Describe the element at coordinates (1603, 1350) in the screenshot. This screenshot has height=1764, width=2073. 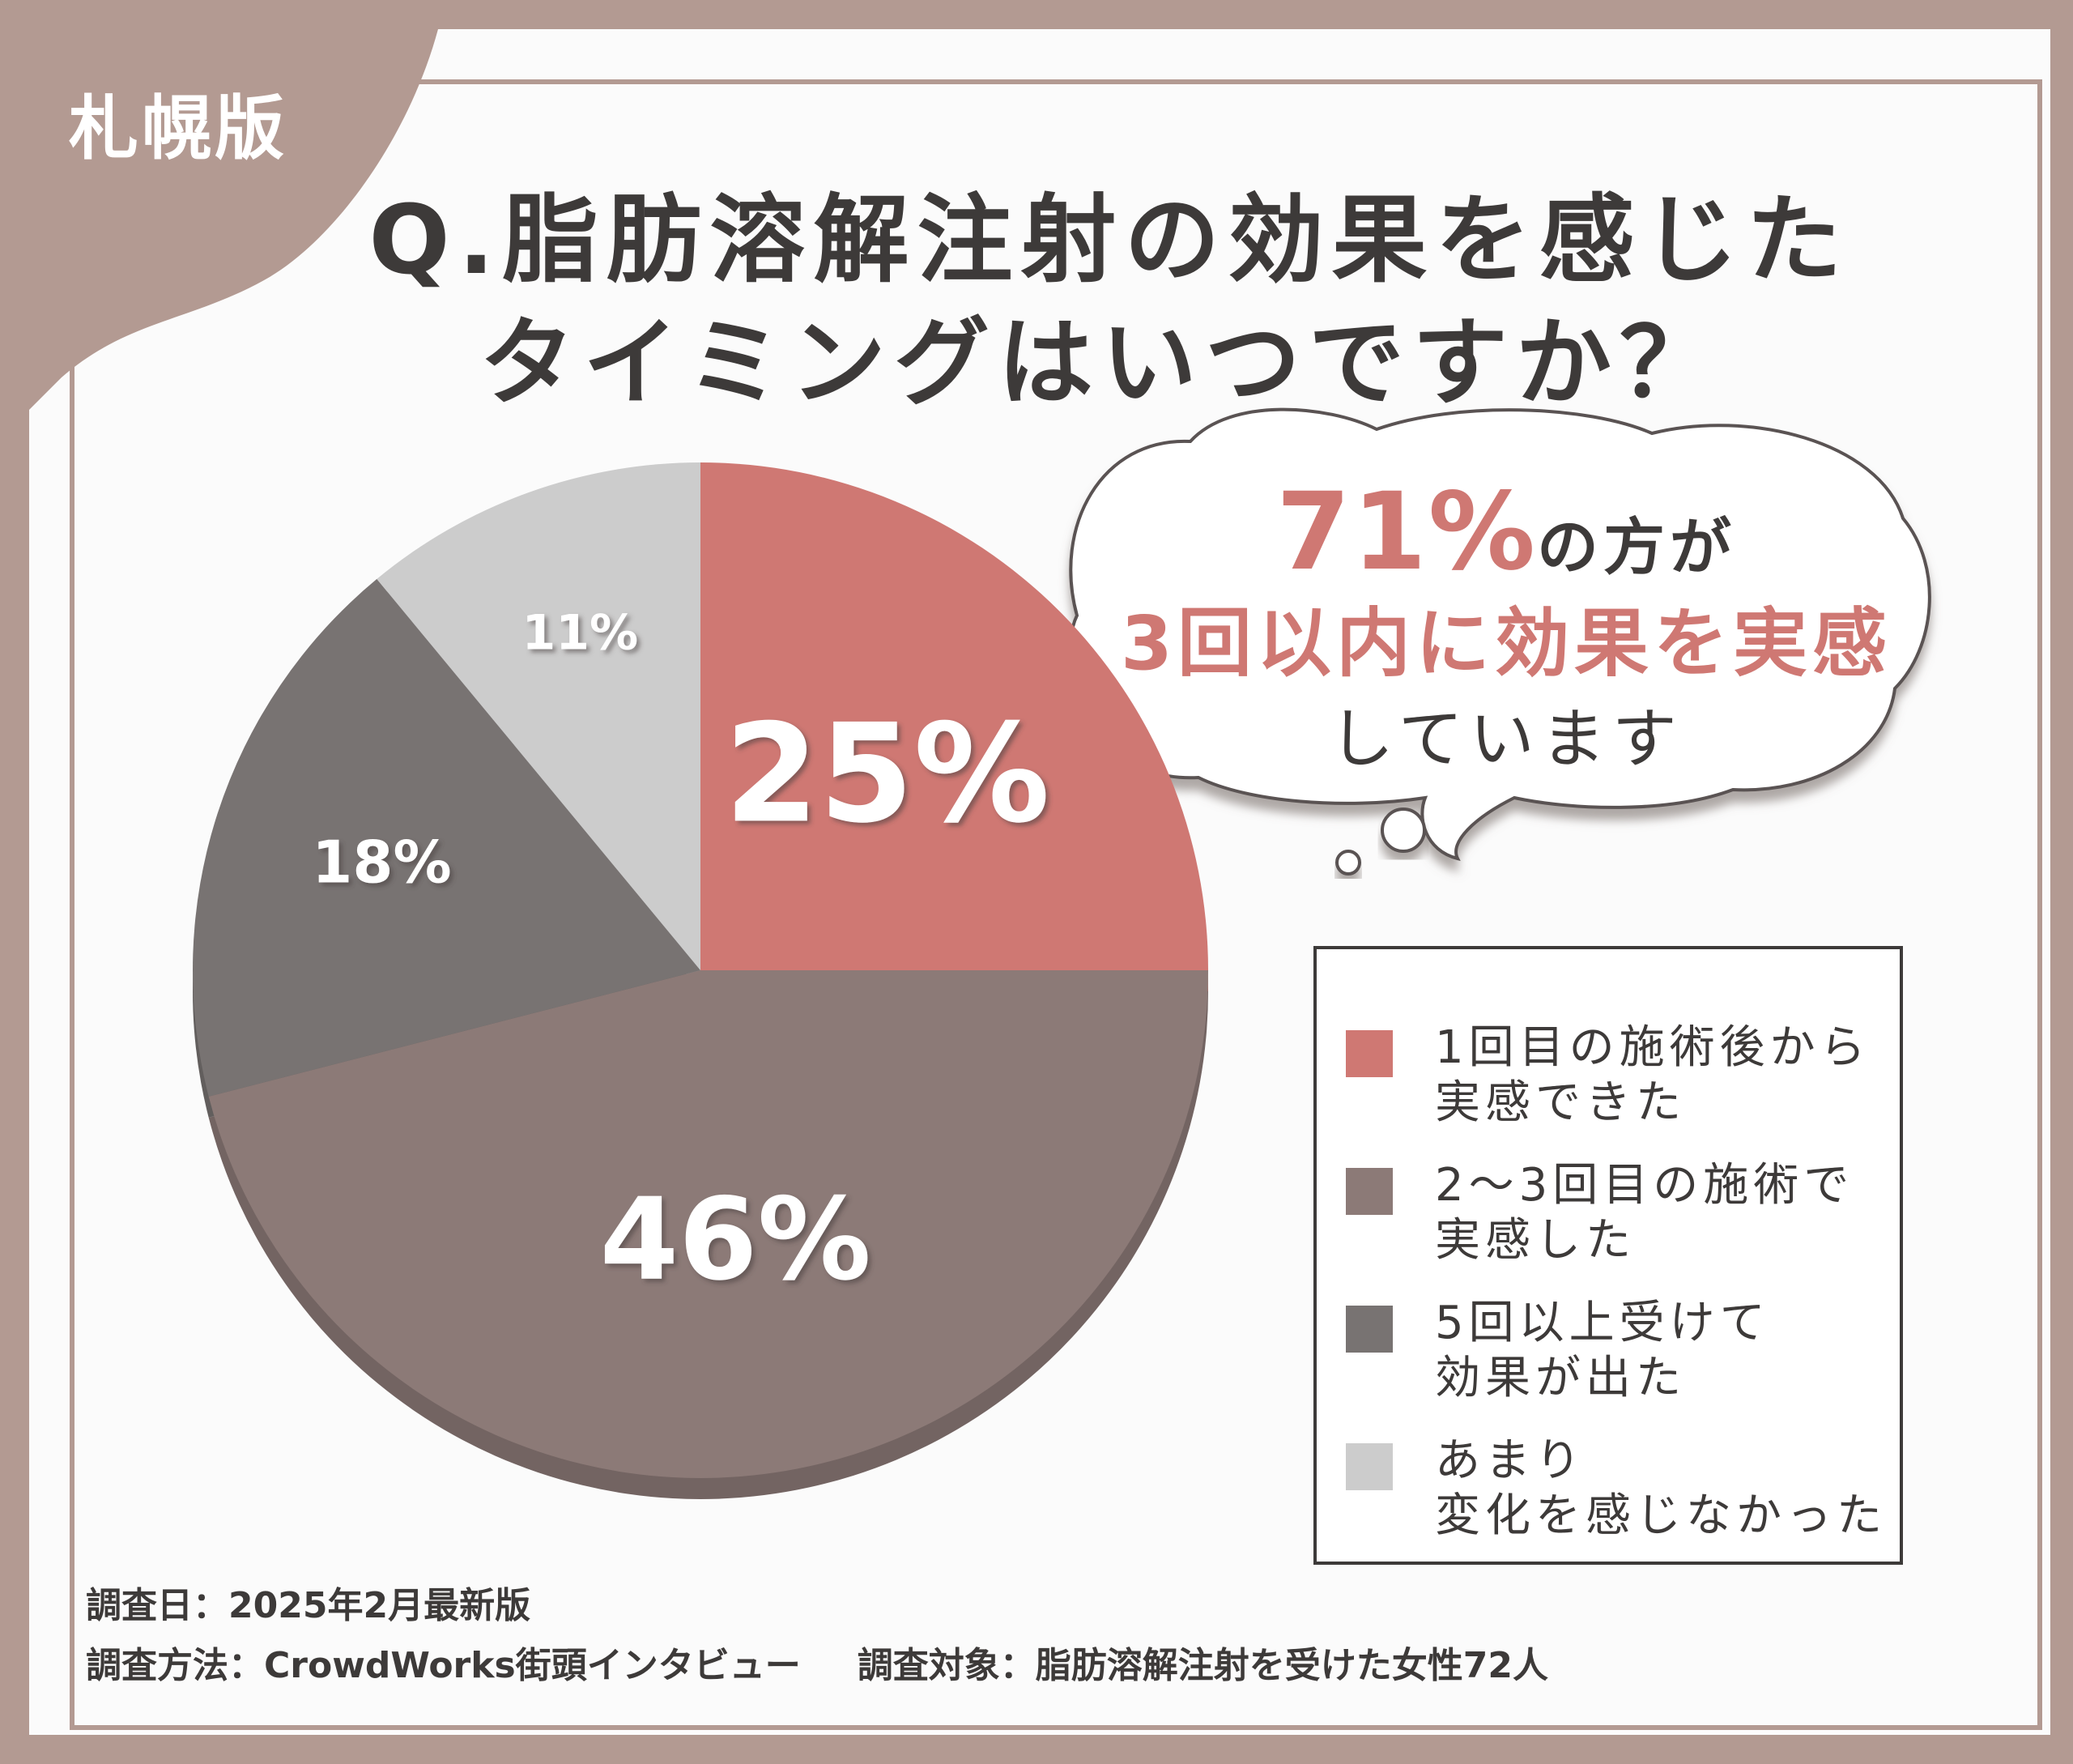
I see `legend-label-3: 5回以上受けて 効果が出た` at that location.